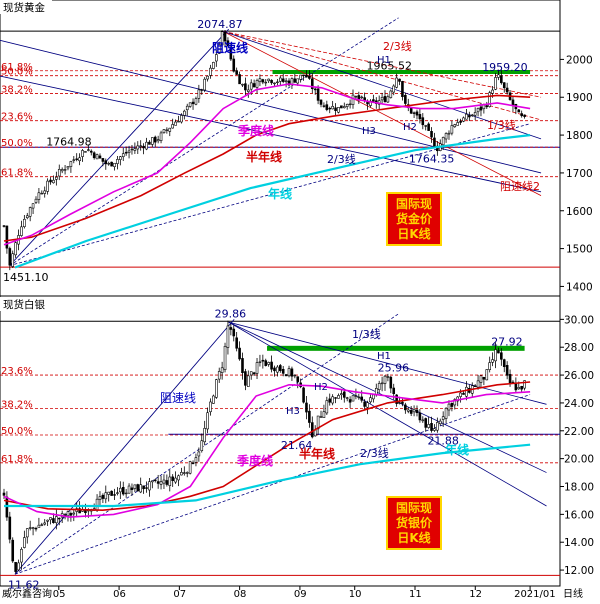 Image resolution: width=600 pixels, height=604 pixels. I want to click on silver-stamp-line-2: 货银价, so click(414, 522).